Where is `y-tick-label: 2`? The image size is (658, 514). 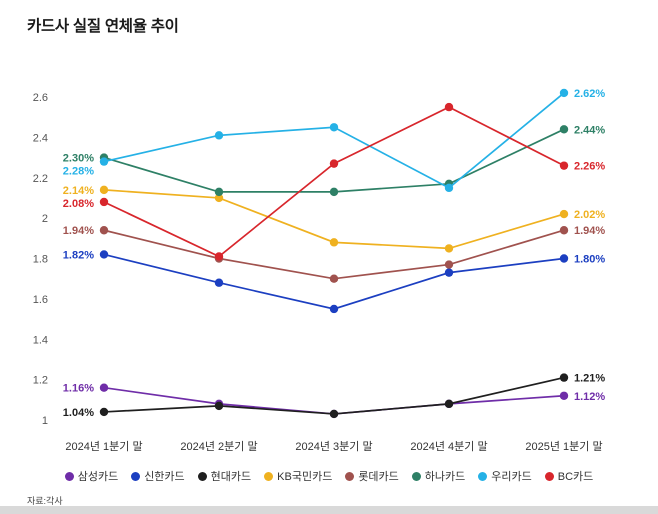
y-tick-label: 2 is located at coordinates (45, 219).